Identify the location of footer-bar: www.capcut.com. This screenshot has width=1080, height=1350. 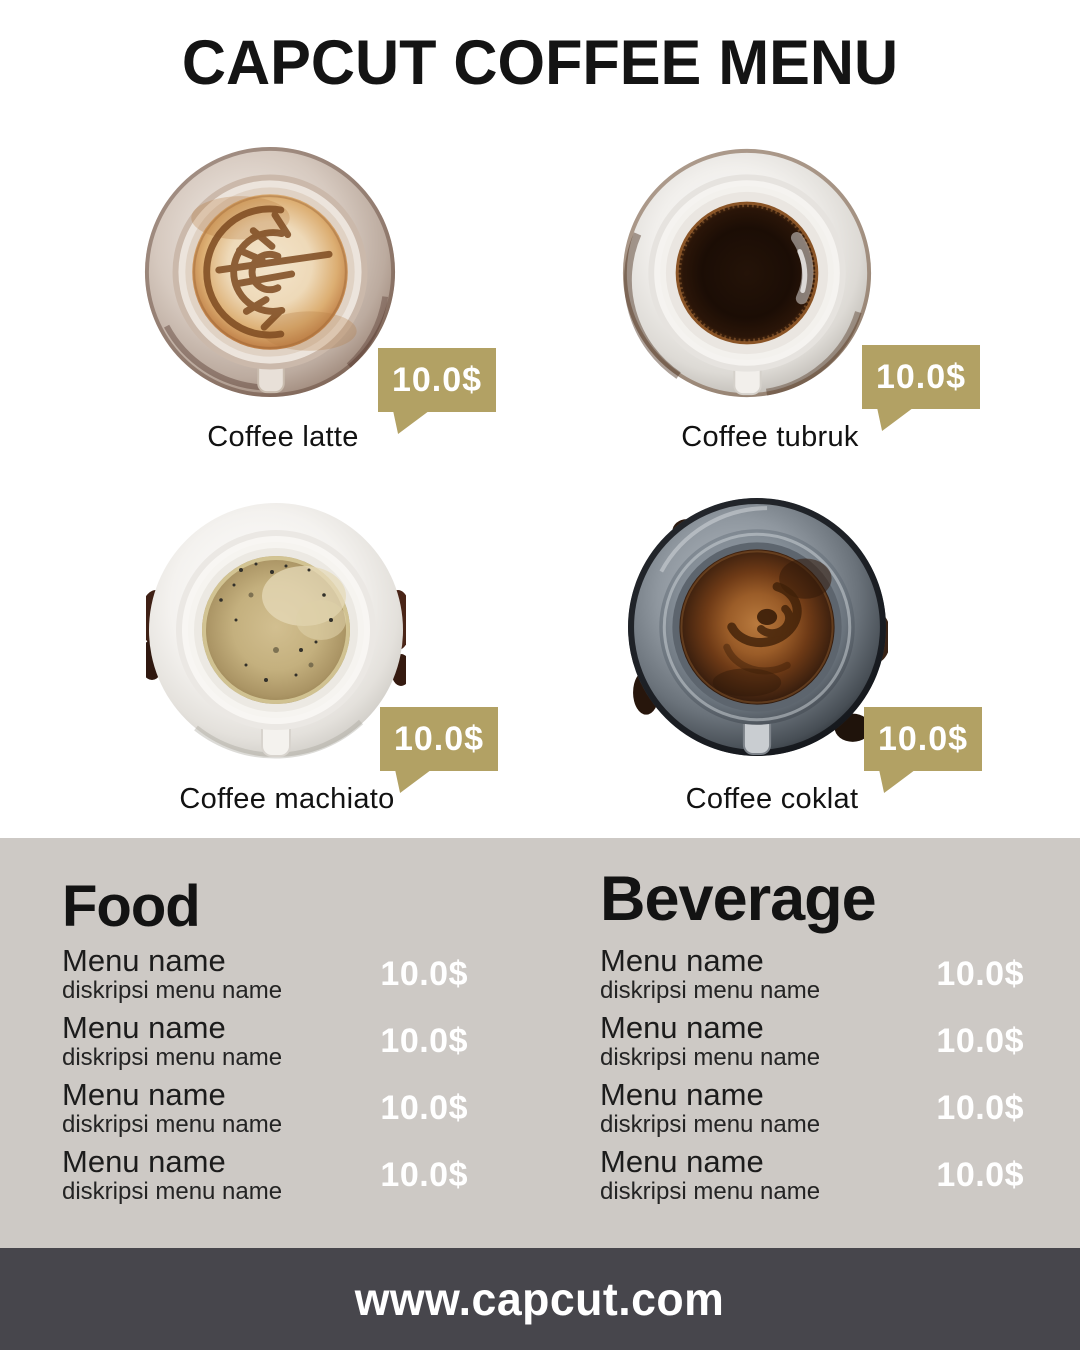
(540, 1299).